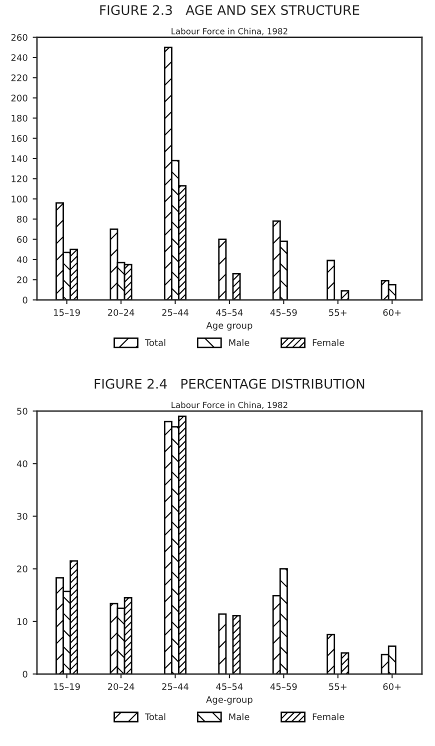  Describe the element at coordinates (19, 37) in the screenshot. I see `y-tick-label: 260` at that location.